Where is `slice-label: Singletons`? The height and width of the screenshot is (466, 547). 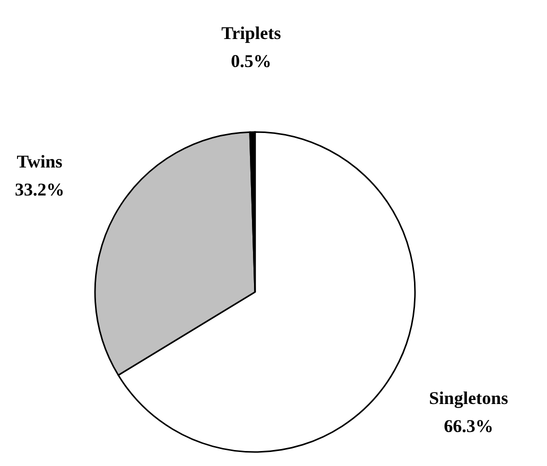
slice-label: Singletons is located at coordinates (468, 398).